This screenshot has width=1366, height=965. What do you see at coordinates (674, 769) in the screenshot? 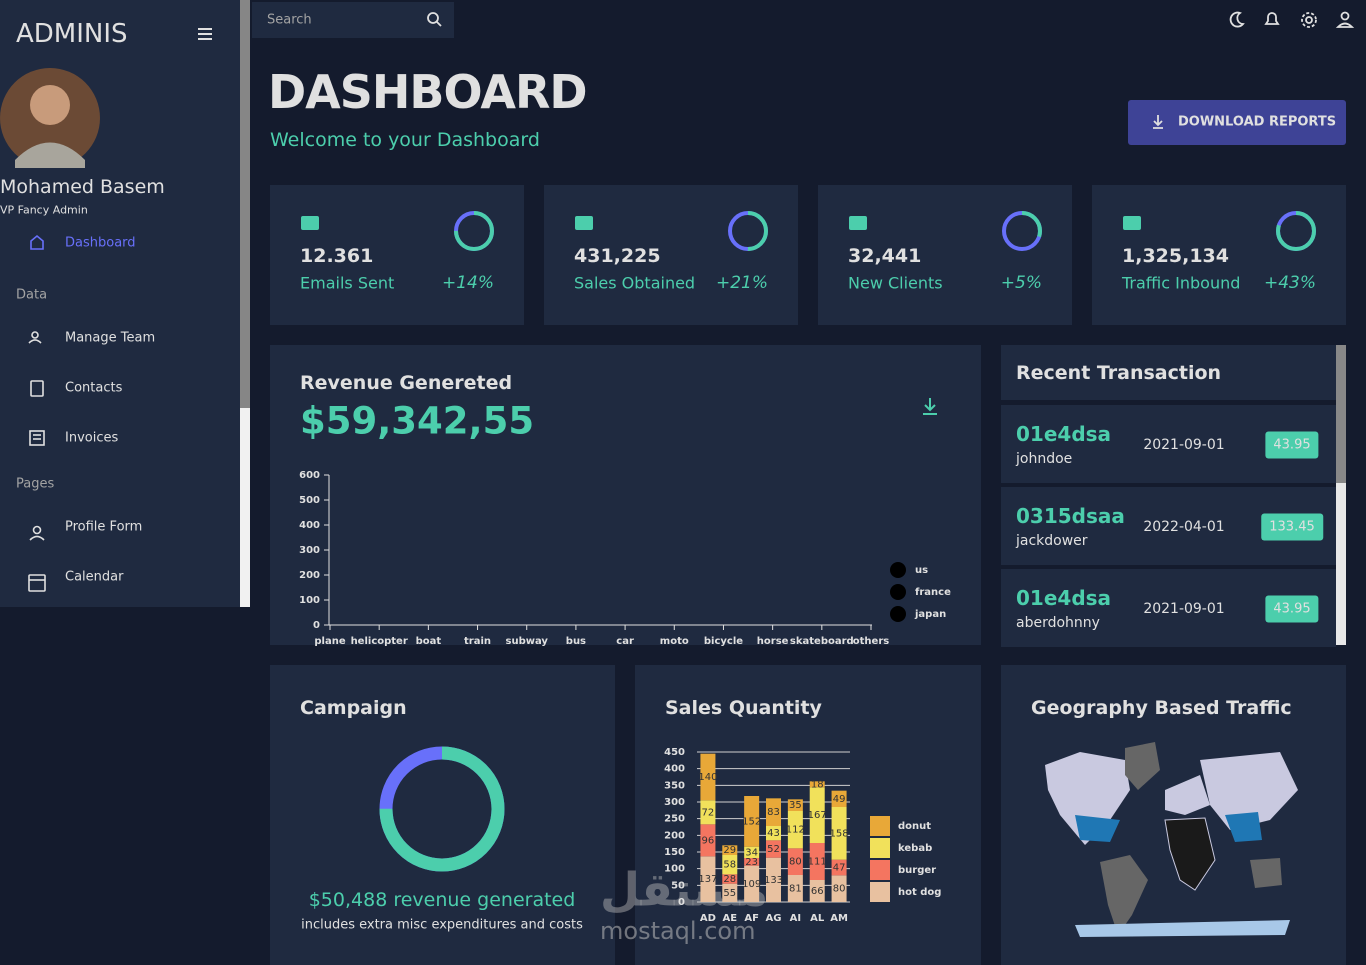
I see `y-tick-label: 400` at bounding box center [674, 769].